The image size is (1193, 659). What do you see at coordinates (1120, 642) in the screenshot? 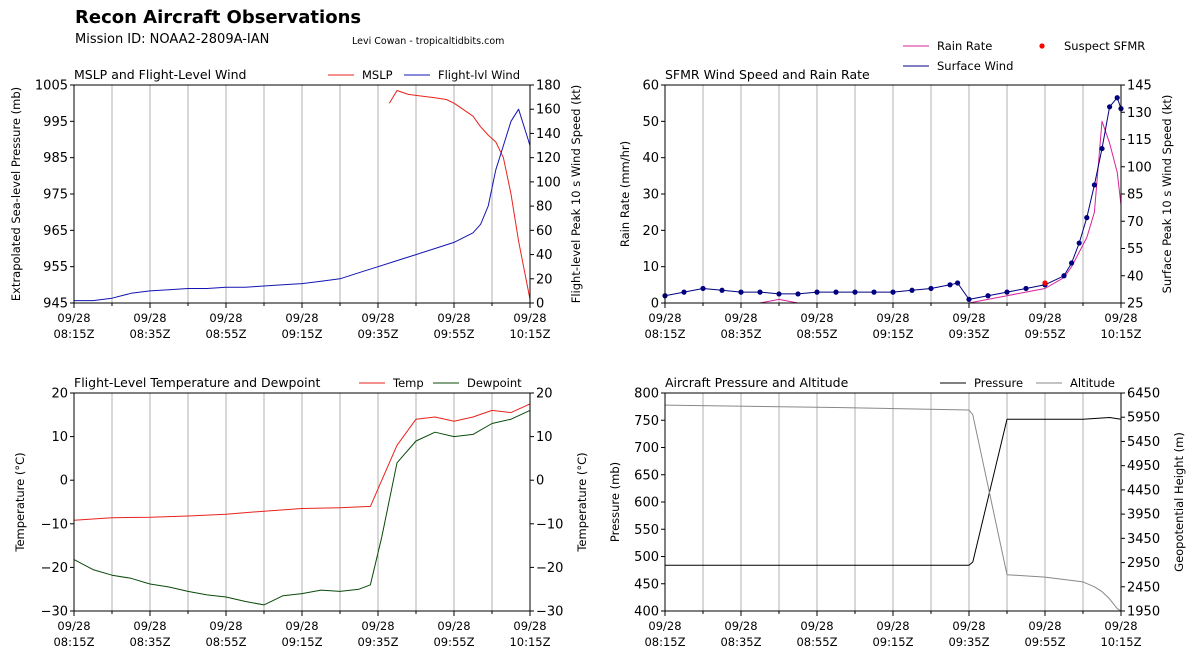
I see `panel-4-xtick-time: 10:15Z` at bounding box center [1120, 642].